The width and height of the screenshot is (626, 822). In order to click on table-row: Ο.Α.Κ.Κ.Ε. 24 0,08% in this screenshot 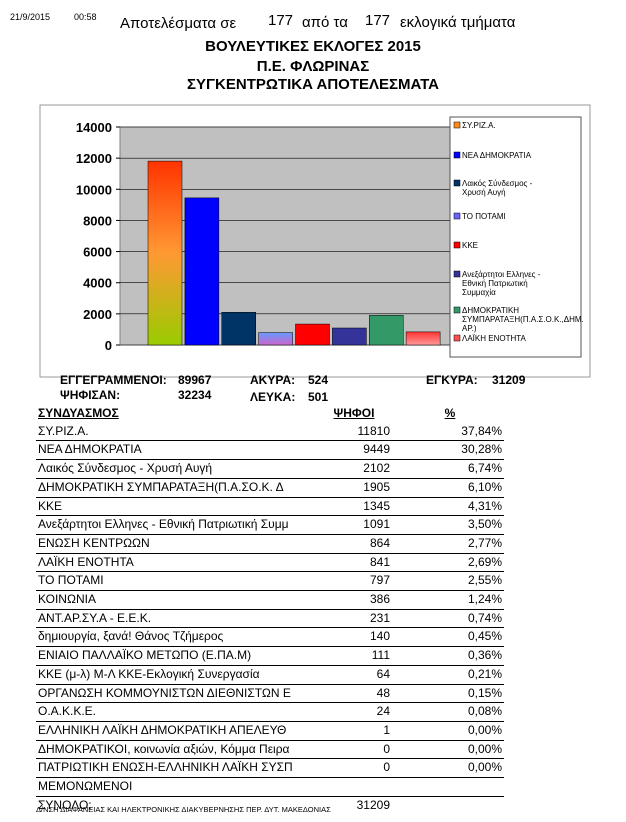, I will do `click(270, 712)`.